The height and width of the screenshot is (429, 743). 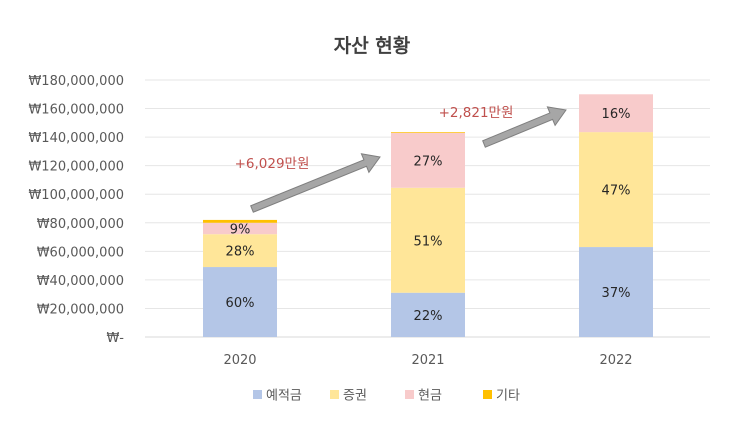 What do you see at coordinates (76, 195) in the screenshot?
I see `y-tick-label: ₩100,000,000` at bounding box center [76, 195].